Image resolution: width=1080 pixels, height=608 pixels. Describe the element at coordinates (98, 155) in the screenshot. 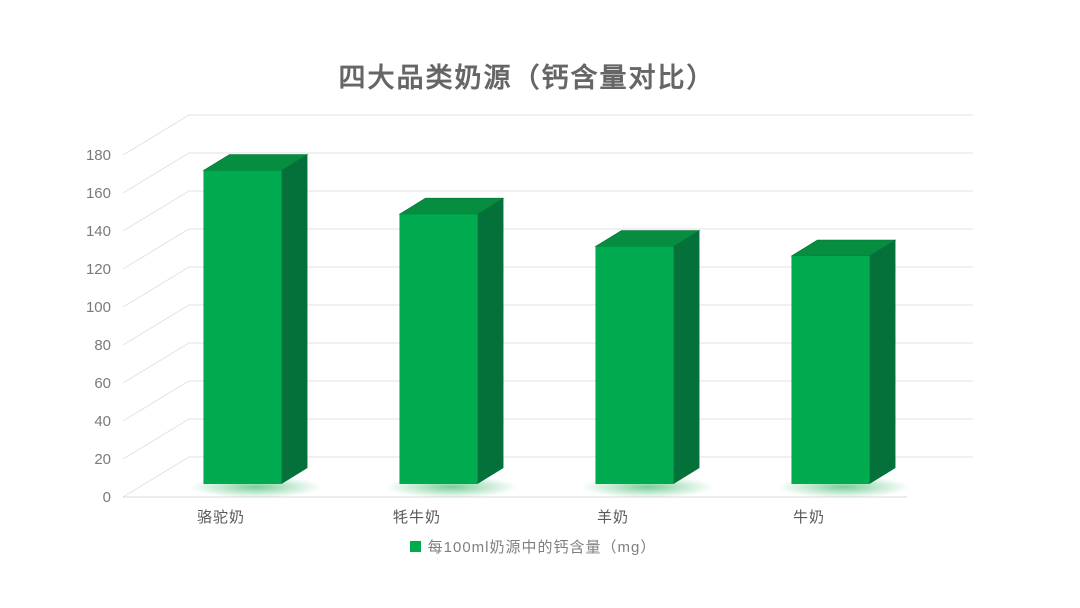

I see `y-axis-tick-label: 180` at that location.